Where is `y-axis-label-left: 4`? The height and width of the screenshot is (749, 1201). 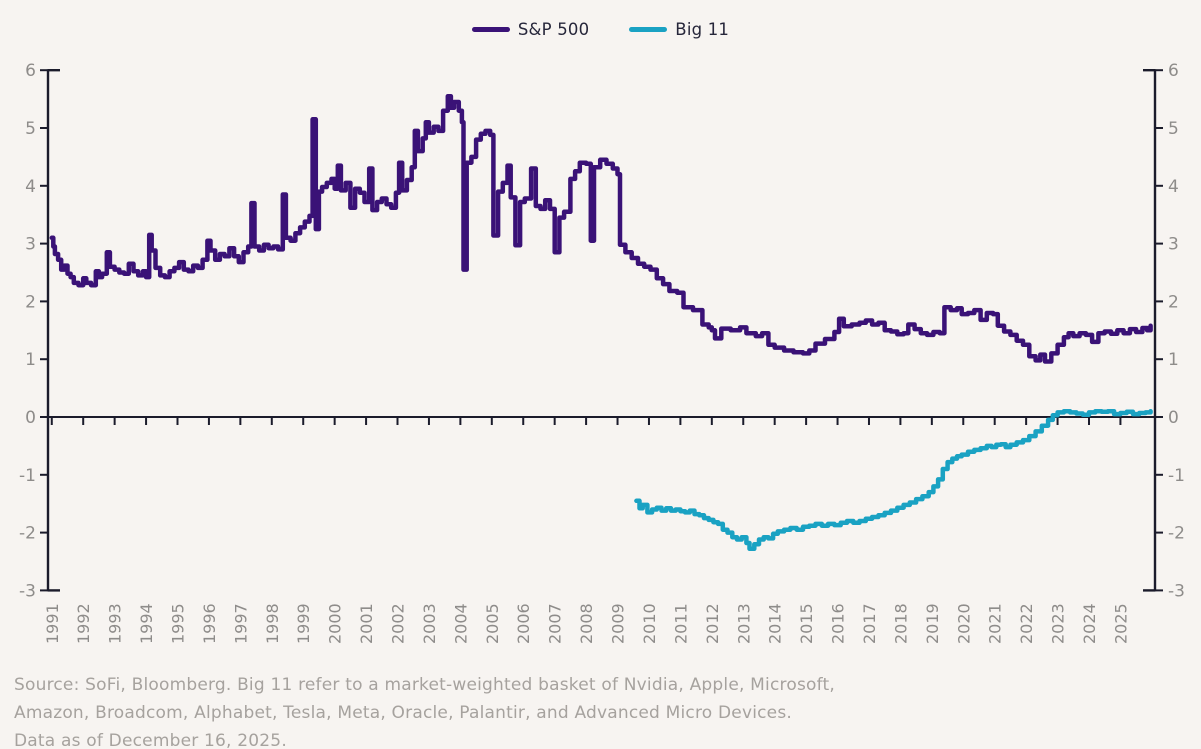 y-axis-label-left: 4 is located at coordinates (30, 187).